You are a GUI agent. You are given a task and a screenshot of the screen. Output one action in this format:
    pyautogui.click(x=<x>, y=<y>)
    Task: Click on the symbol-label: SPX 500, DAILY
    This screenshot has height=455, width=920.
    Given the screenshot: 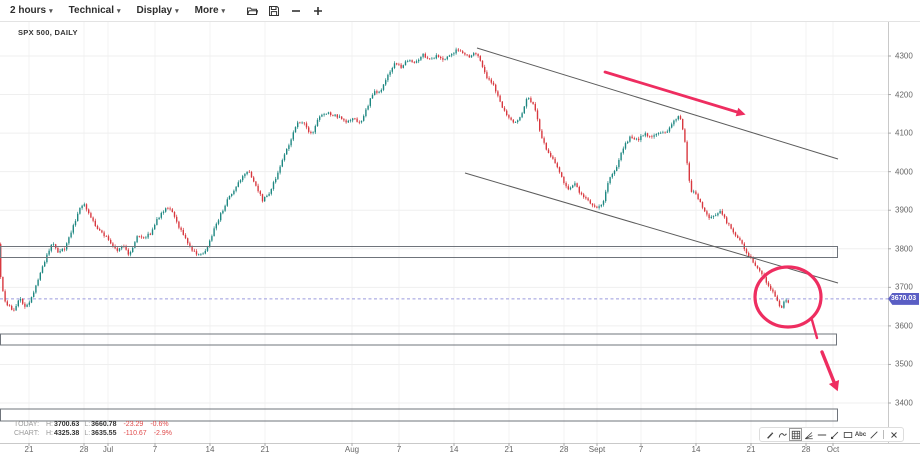 What is the action you would take?
    pyautogui.click(x=48, y=32)
    